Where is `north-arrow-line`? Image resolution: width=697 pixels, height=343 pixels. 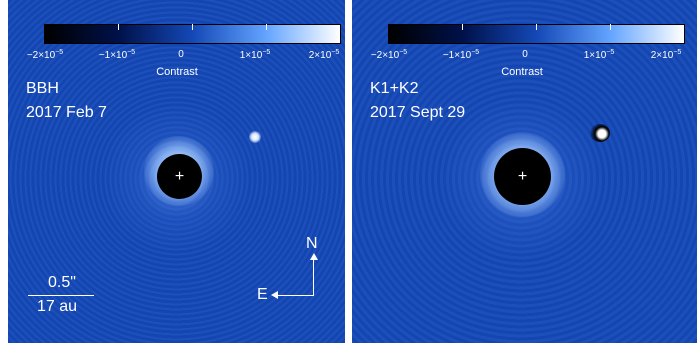 north-arrow-line is located at coordinates (313, 277).